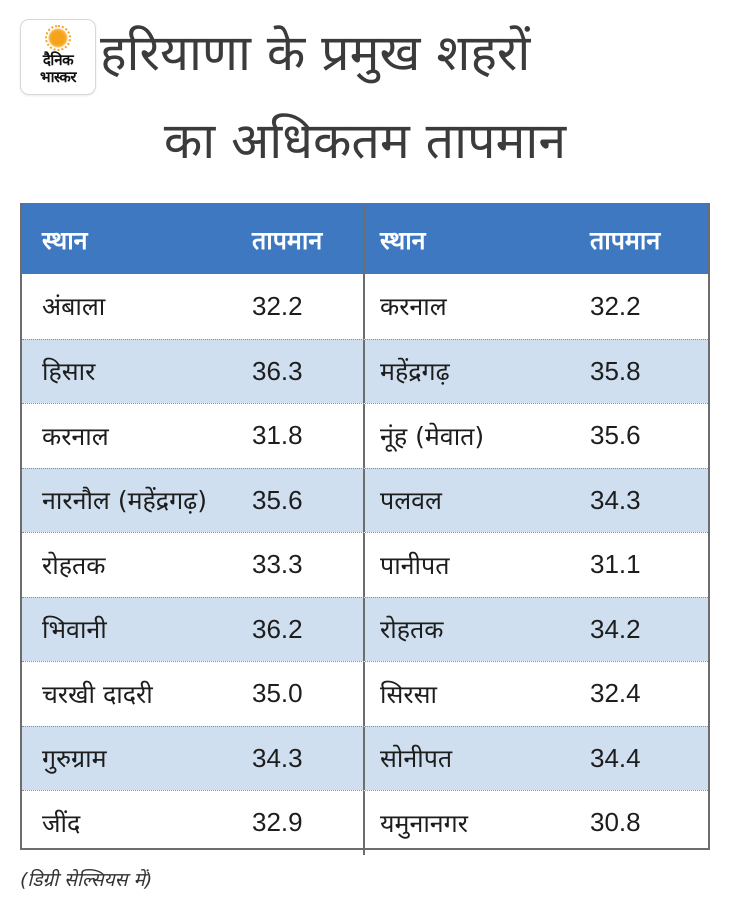  I want to click on table-row: रोहतक 33.3 पानीपत 31.1, so click(365, 564).